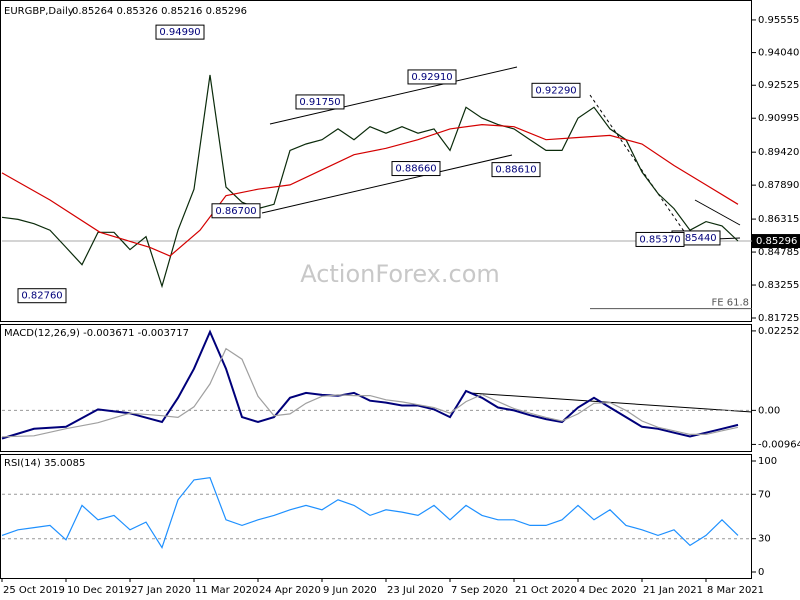  I want to click on price-annotation: 0.82760, so click(41, 296).